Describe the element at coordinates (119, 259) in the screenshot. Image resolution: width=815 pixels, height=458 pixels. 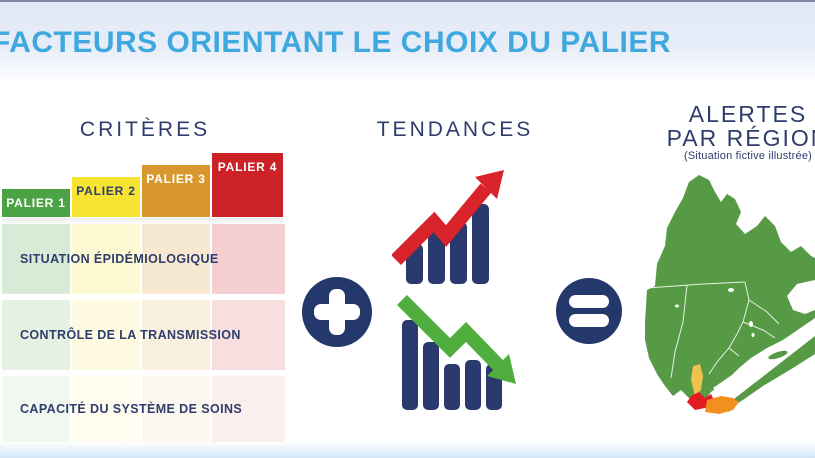
I see `criteria-row-label: SITUATION ÉPIDÉMIOLOGIQUE` at that location.